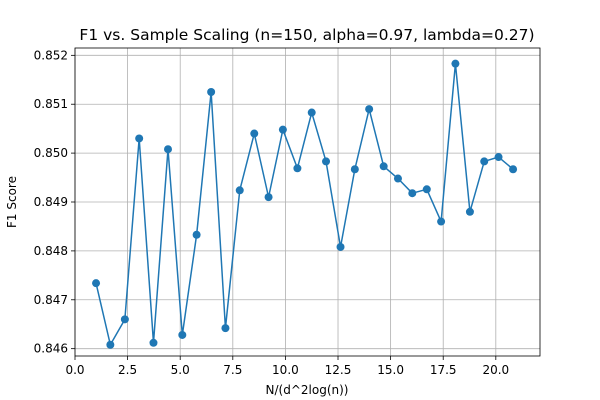 This screenshot has width=600, height=400. I want to click on x-tick-label: 7.5, so click(232, 370).